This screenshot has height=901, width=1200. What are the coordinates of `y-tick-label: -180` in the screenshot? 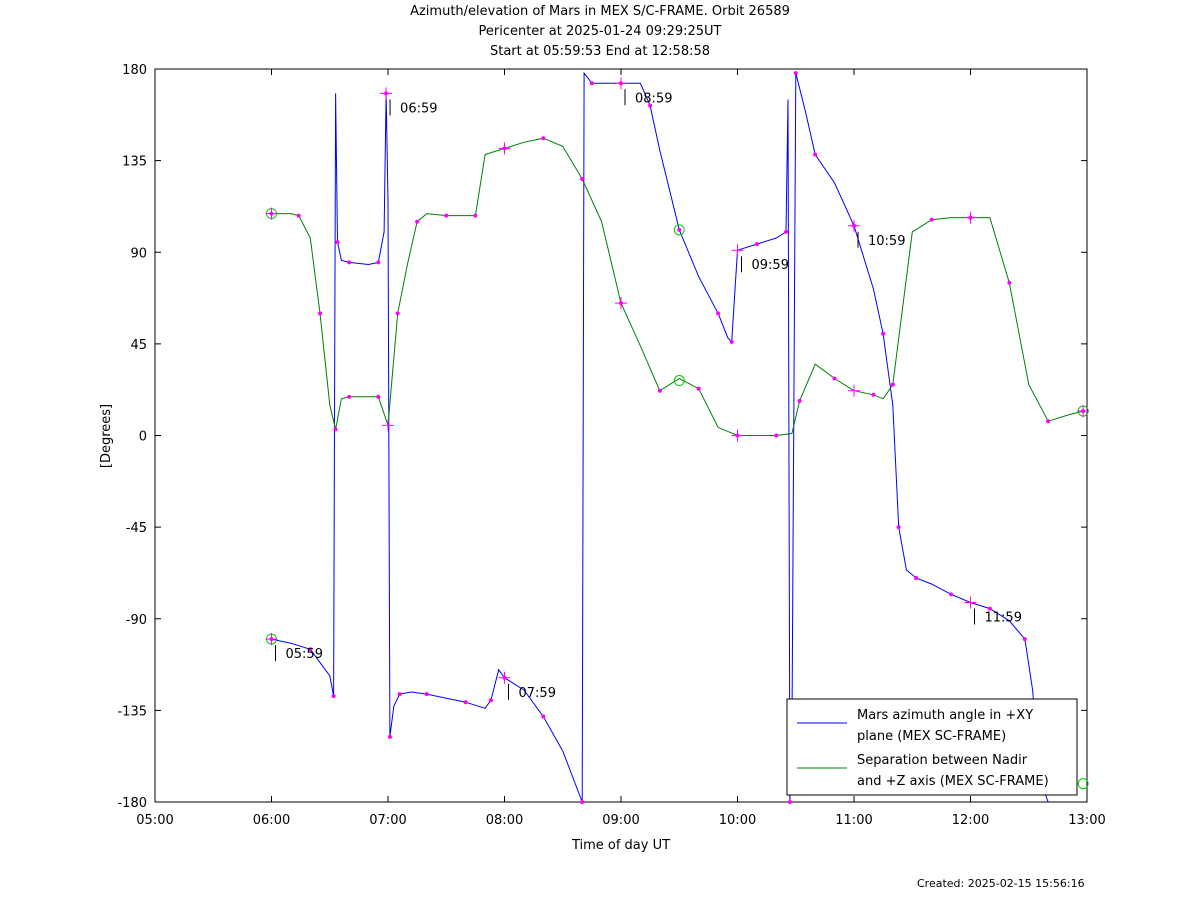 It's located at (132, 803).